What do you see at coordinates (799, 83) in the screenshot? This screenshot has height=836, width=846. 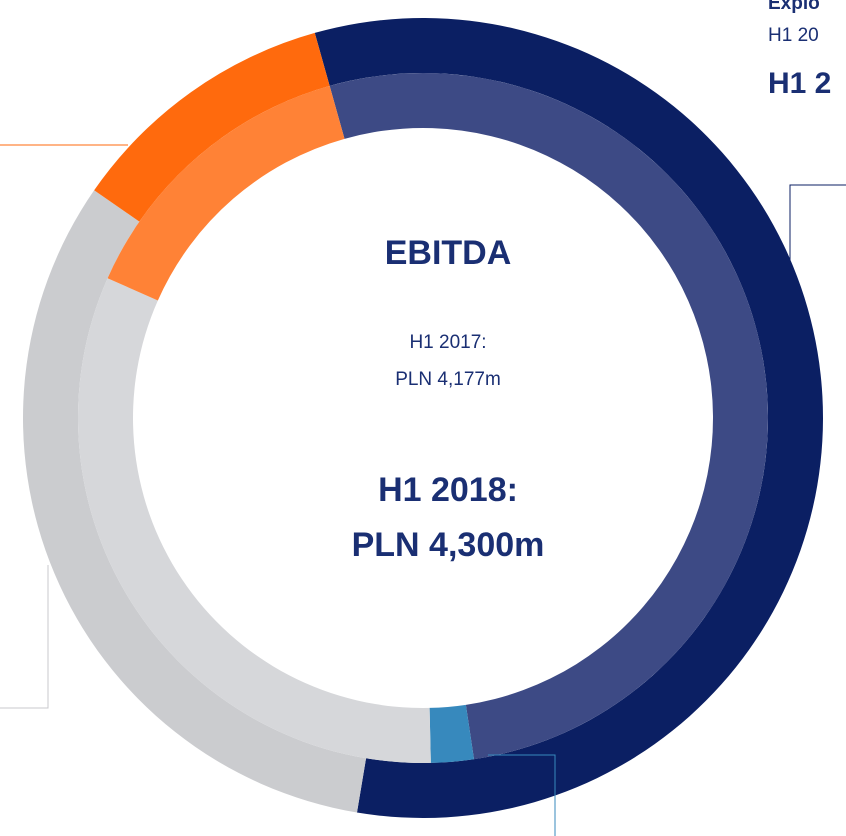 I see `side-label: H1 2` at bounding box center [799, 83].